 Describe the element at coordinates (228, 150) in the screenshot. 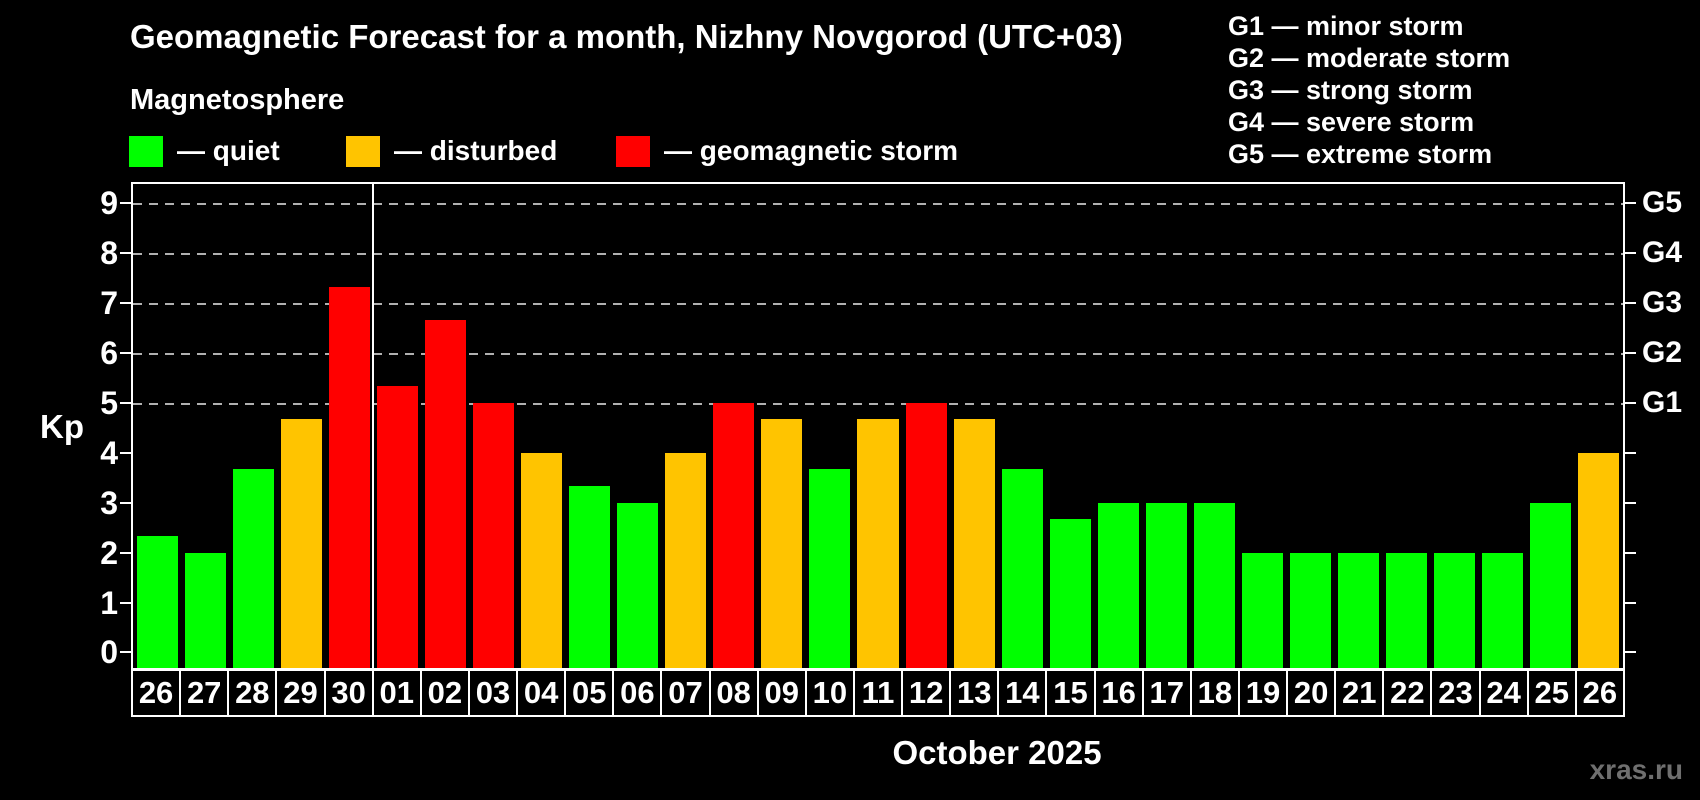

I see `legend-label-quiet: — quiet` at that location.